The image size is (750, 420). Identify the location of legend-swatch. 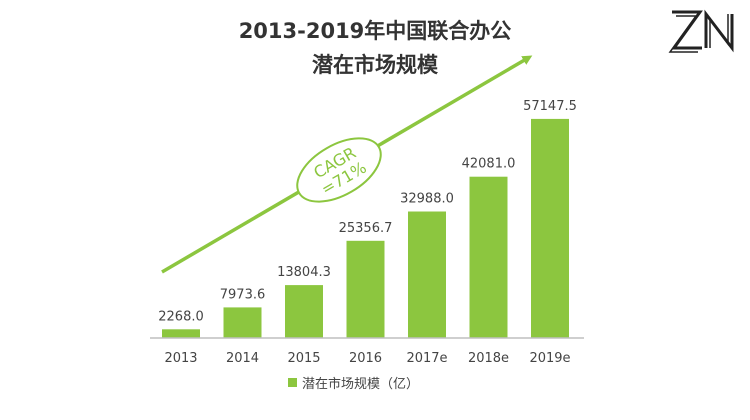
(292, 382).